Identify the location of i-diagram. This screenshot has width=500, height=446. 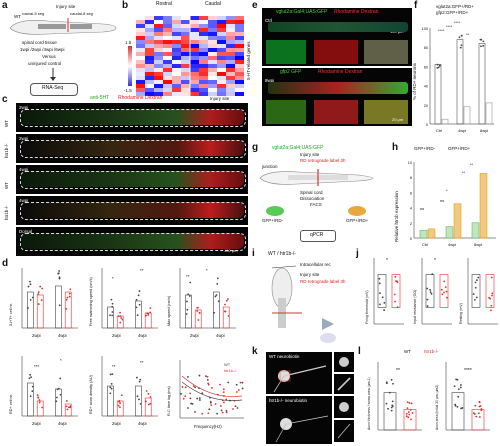
(303, 304).